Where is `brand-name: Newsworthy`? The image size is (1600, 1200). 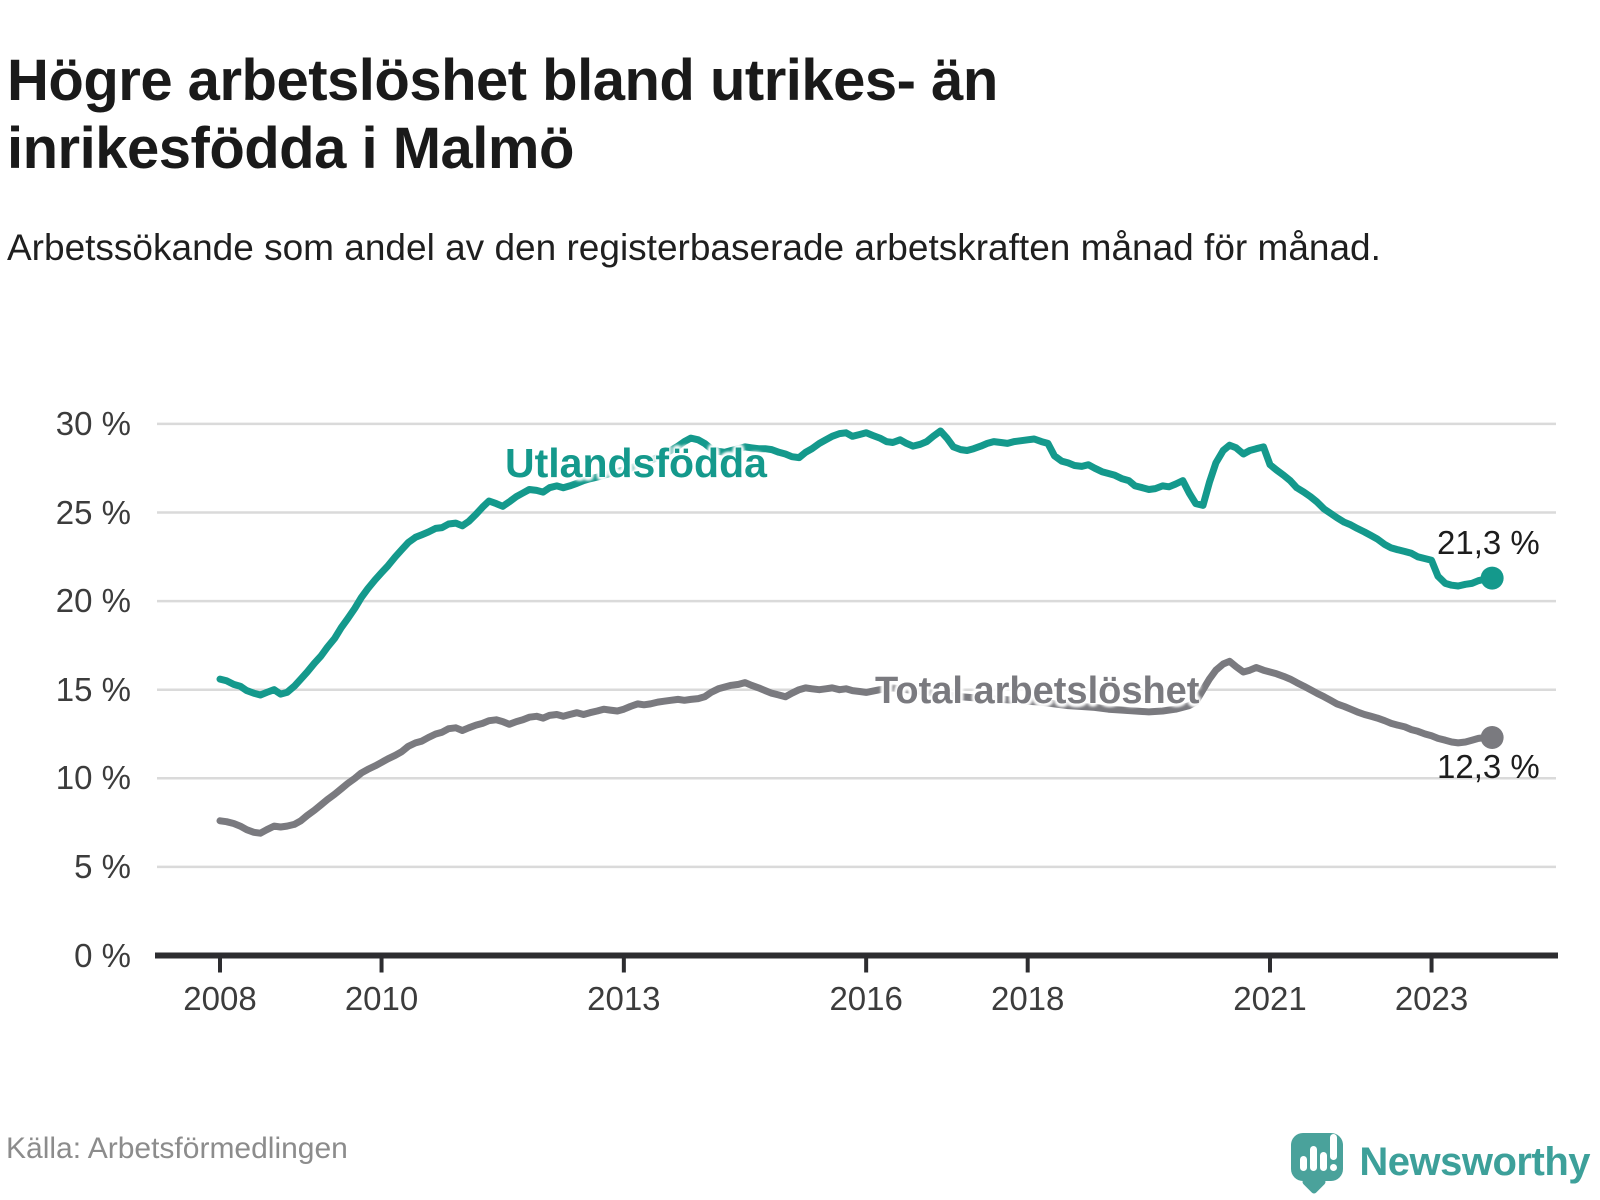
brand-name: Newsworthy is located at coordinates (1474, 1161).